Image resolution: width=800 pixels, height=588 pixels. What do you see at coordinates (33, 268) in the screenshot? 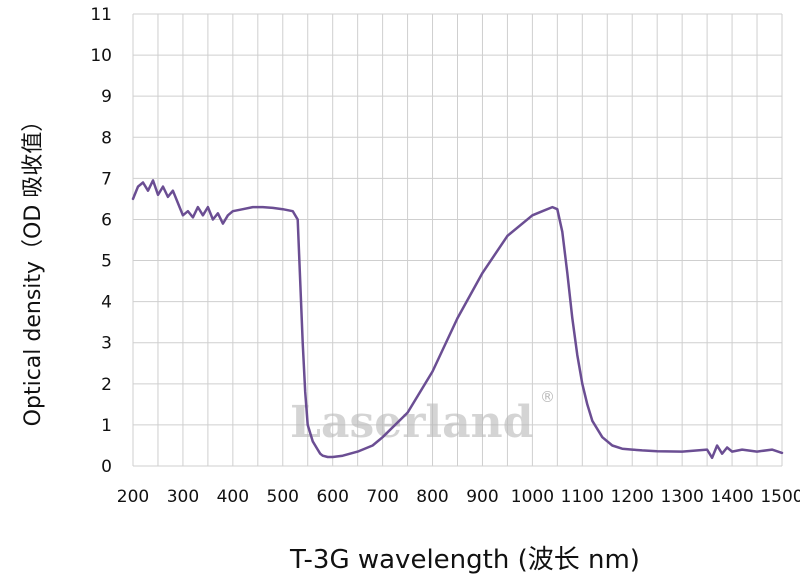
I see `y-axis-title: Optical density（OD 吸收值）` at bounding box center [33, 268].